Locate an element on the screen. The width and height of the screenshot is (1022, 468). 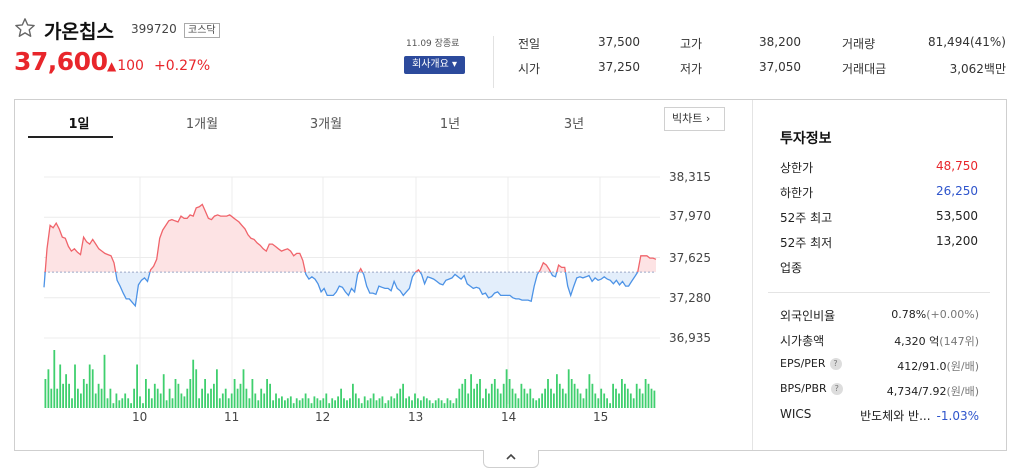
x-tick-label: 10 is located at coordinates (140, 417).